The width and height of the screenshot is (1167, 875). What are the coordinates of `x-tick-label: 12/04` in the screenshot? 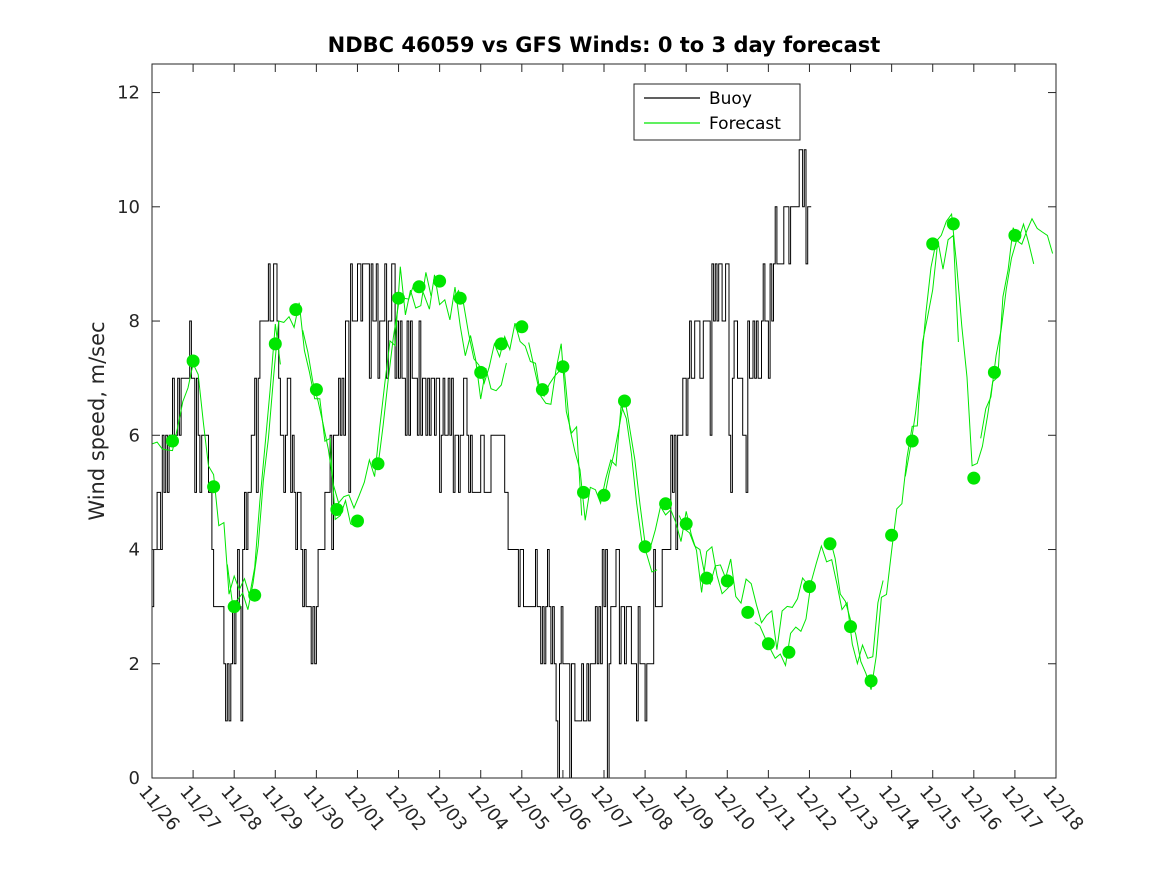 It's located at (487, 808).